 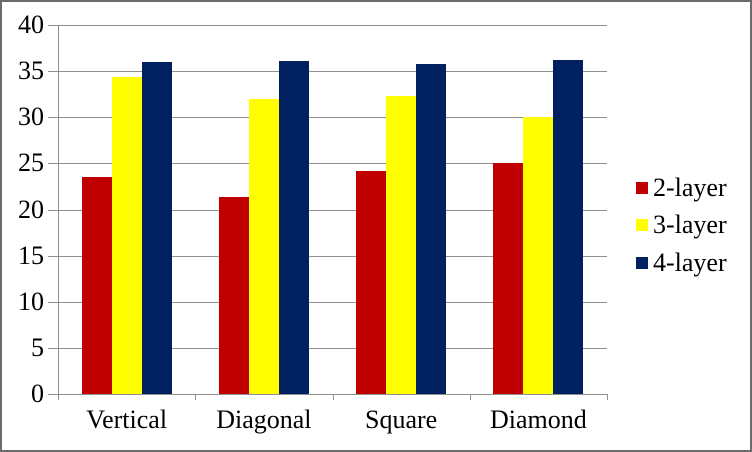 I want to click on y-axis-tick-label: 40, so click(x=31, y=24).